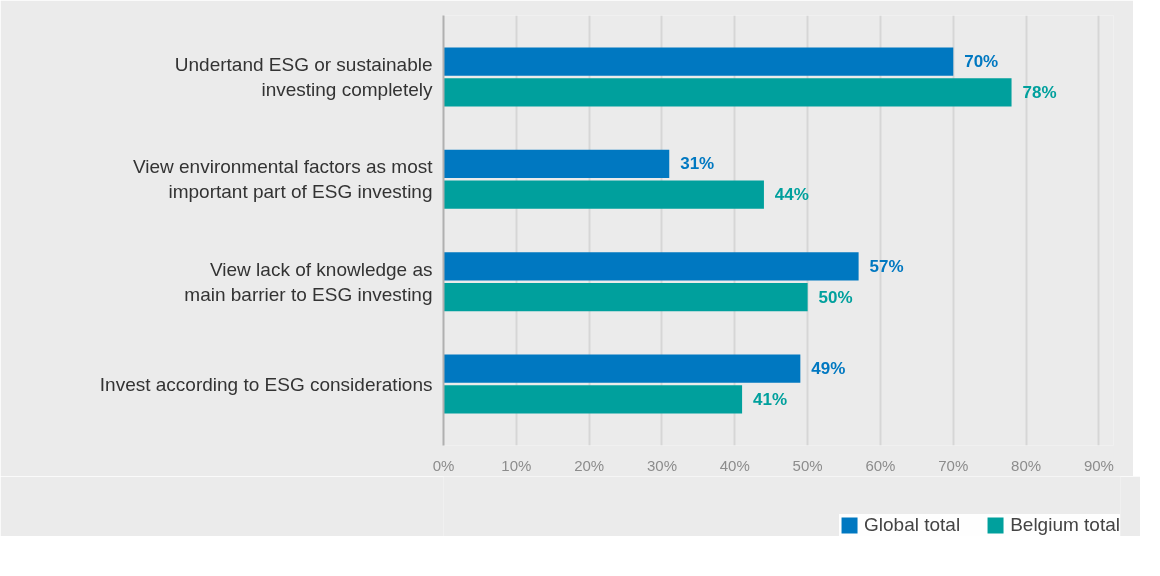 The height and width of the screenshot is (576, 1160). What do you see at coordinates (1098, 465) in the screenshot?
I see `x-tick-label: 90%` at bounding box center [1098, 465].